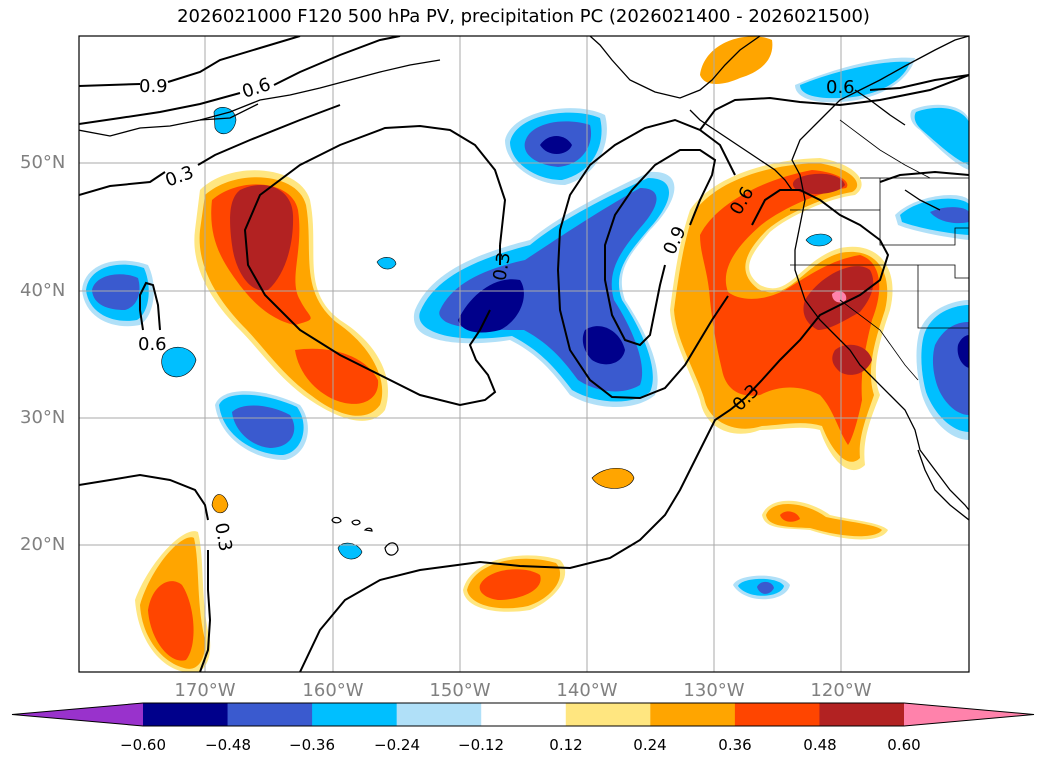 This screenshot has height=765, width=1047. Describe the element at coordinates (43, 417) in the screenshot. I see `lat-label: 30°N` at that location.